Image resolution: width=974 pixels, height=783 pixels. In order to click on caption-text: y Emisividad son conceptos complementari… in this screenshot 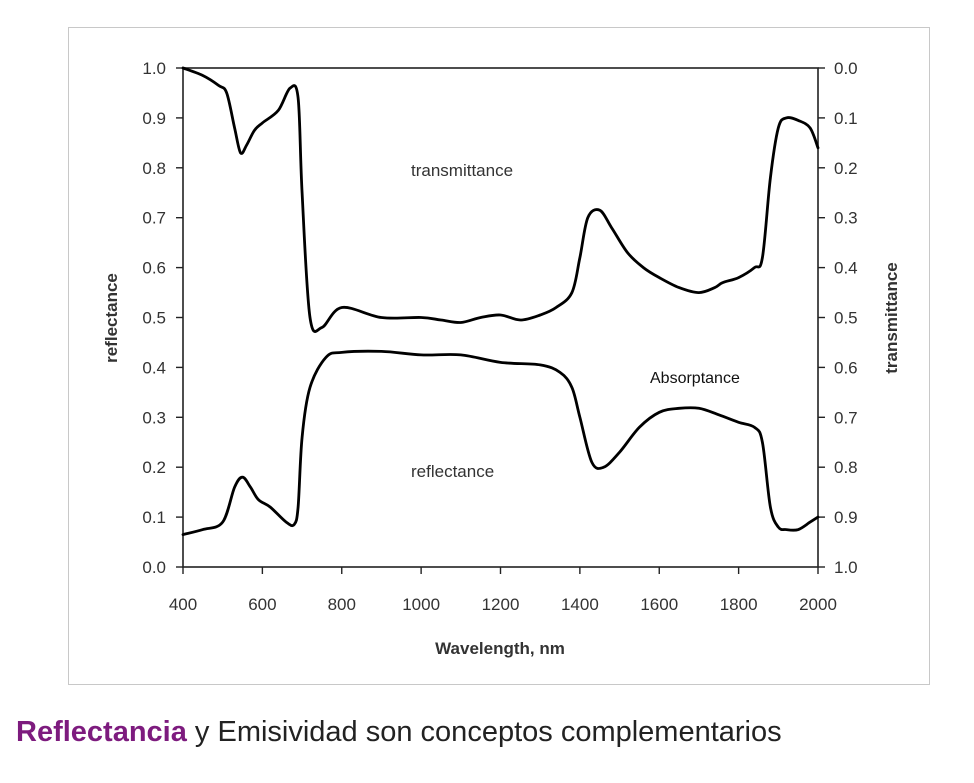, I will do `click(484, 732)`.